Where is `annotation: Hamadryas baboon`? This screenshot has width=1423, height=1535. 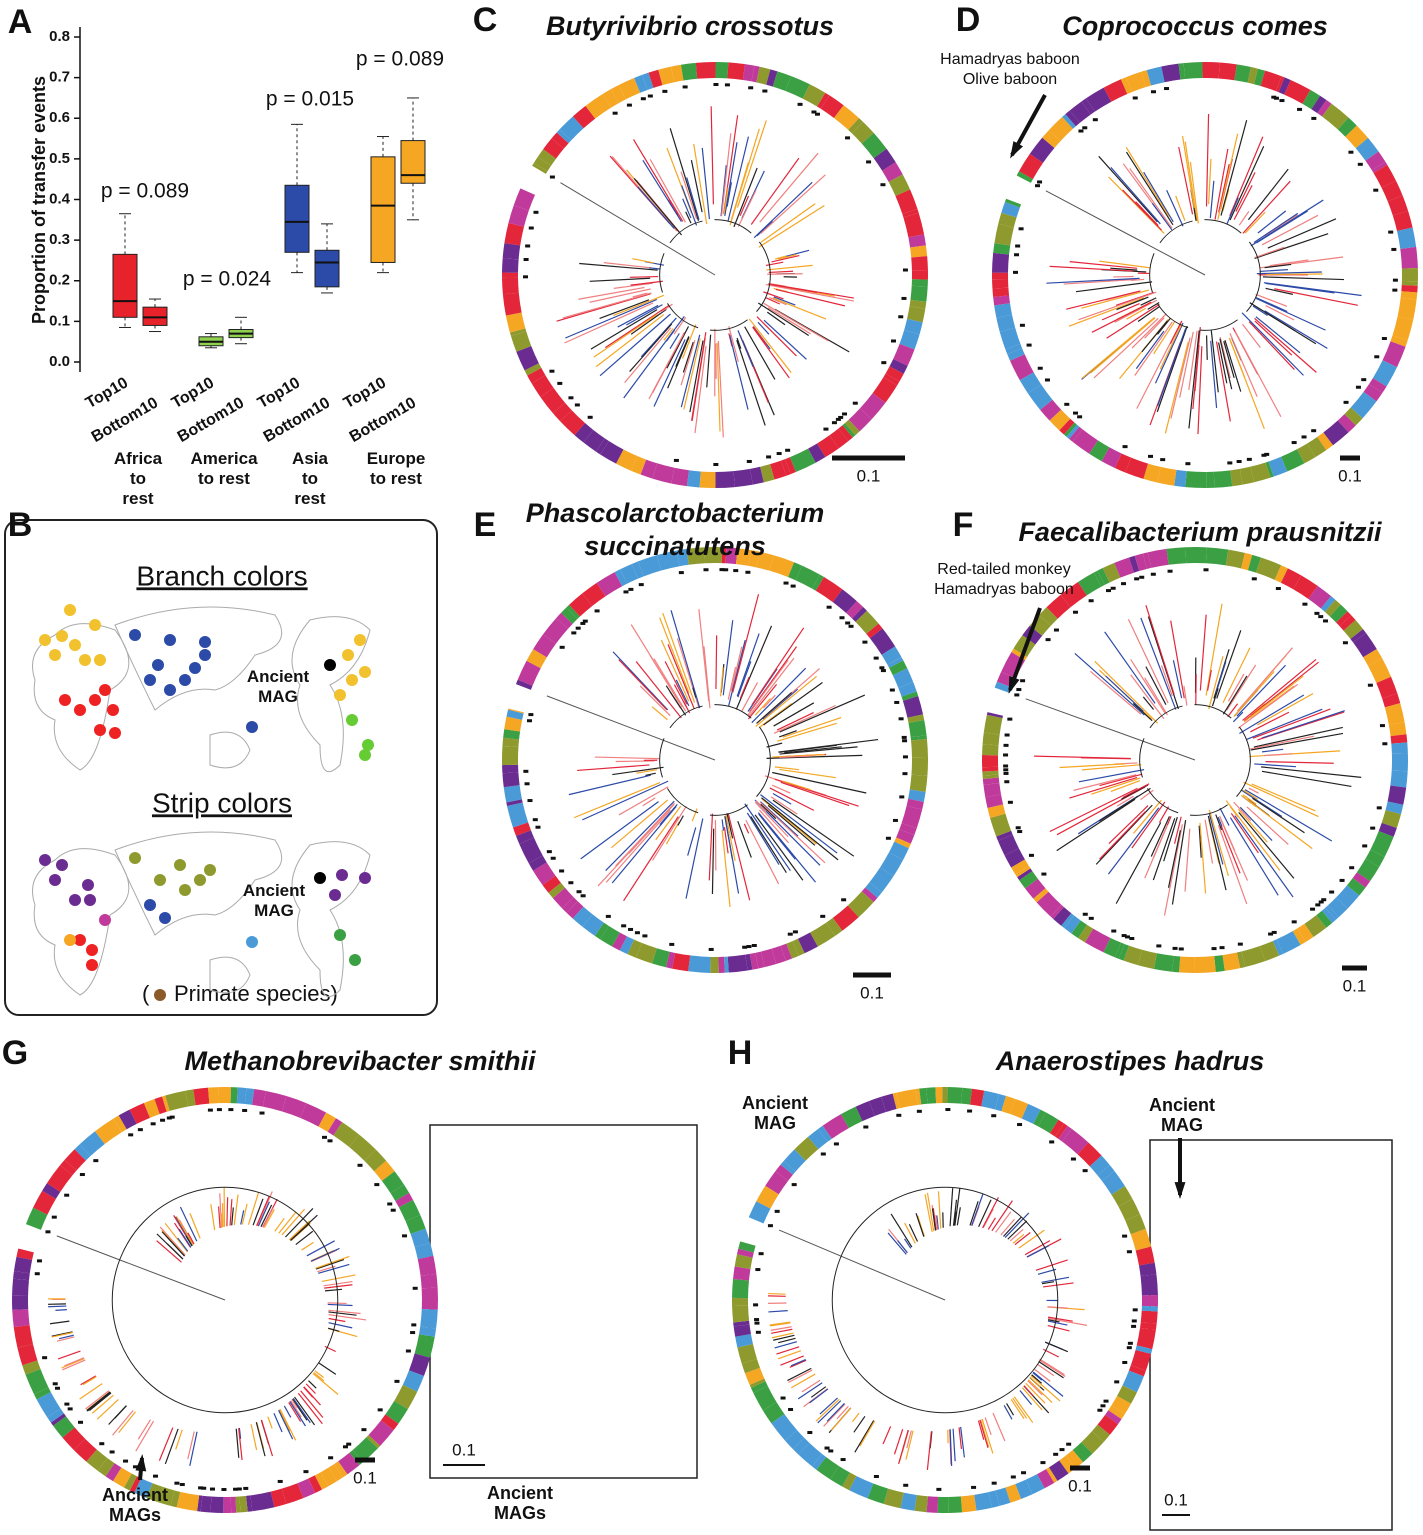 annotation: Hamadryas baboon is located at coordinates (1004, 589).